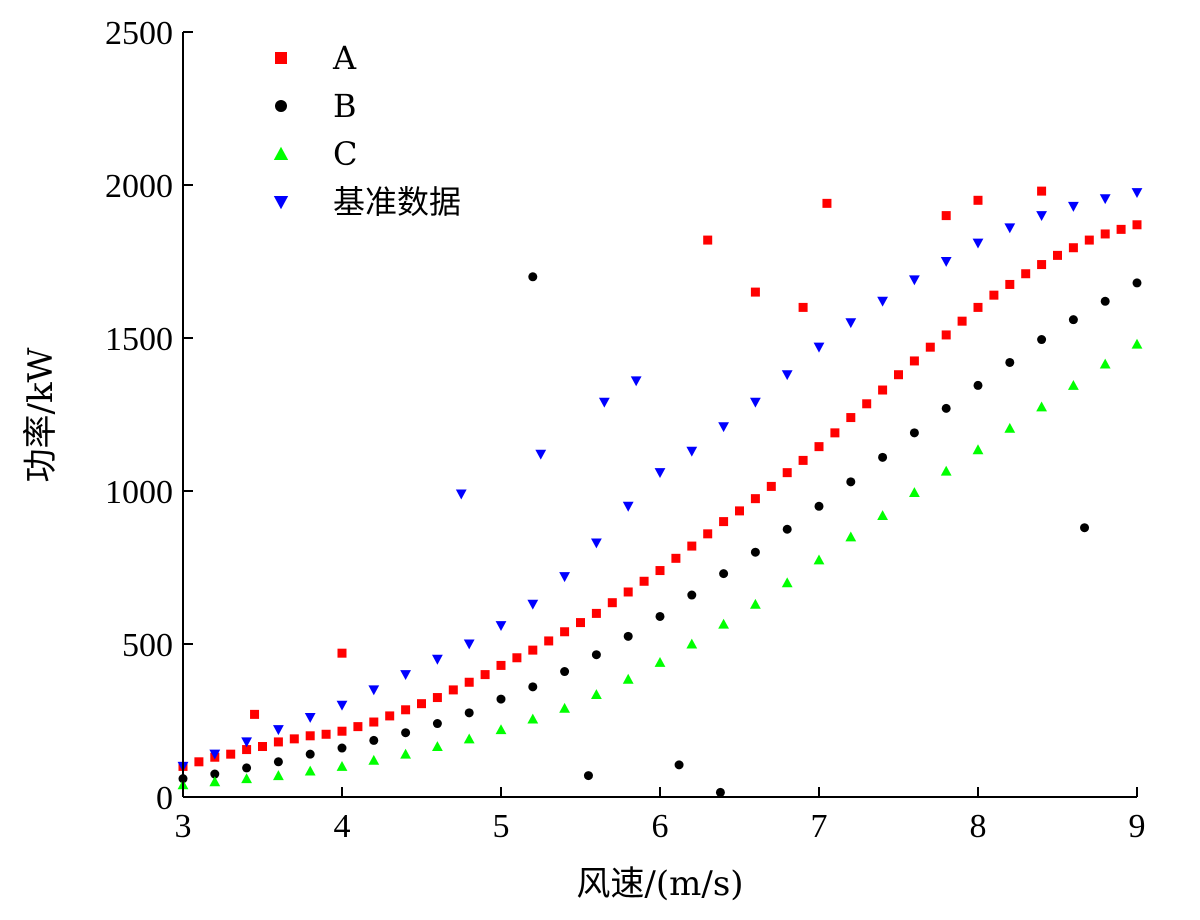 The height and width of the screenshot is (920, 1200). I want to click on y-tick-label: 1000, so click(139, 492).